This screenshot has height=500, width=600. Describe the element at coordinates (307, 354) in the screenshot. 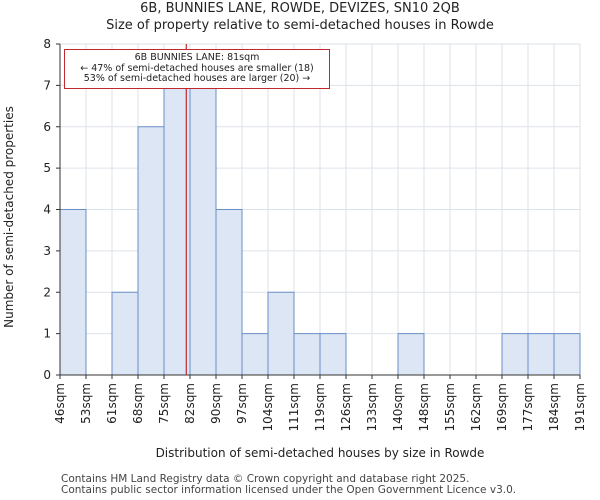

I see `bar-111sqm` at that location.